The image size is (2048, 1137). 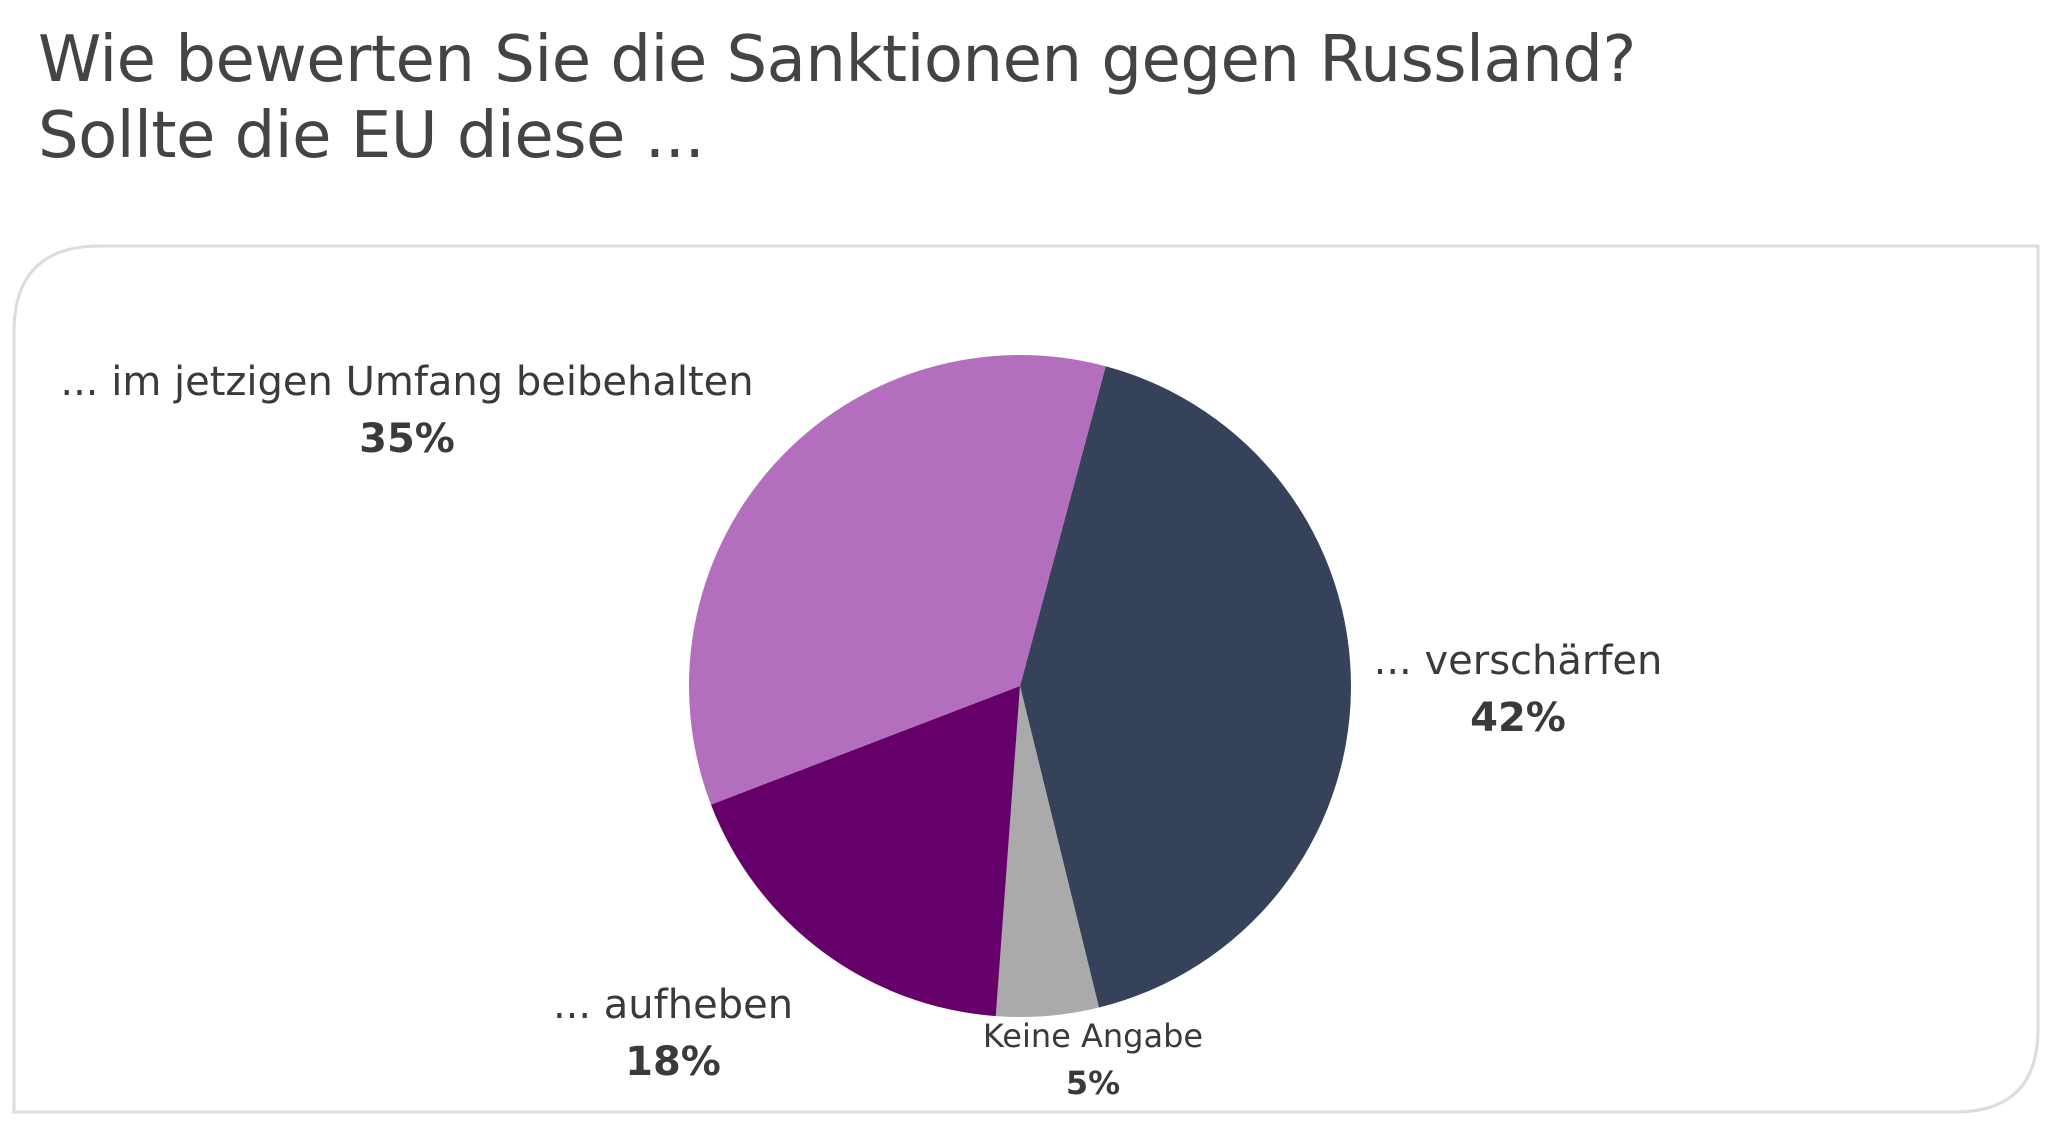 I want to click on slice-value-verschaerfen: 42%, so click(x=1518, y=718).